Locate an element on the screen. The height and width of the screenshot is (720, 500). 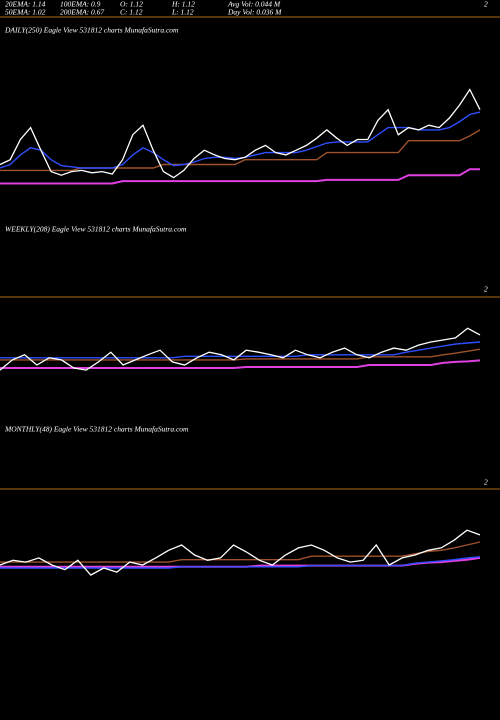
header-stat: H: 1.12 is located at coordinates (183, 4).